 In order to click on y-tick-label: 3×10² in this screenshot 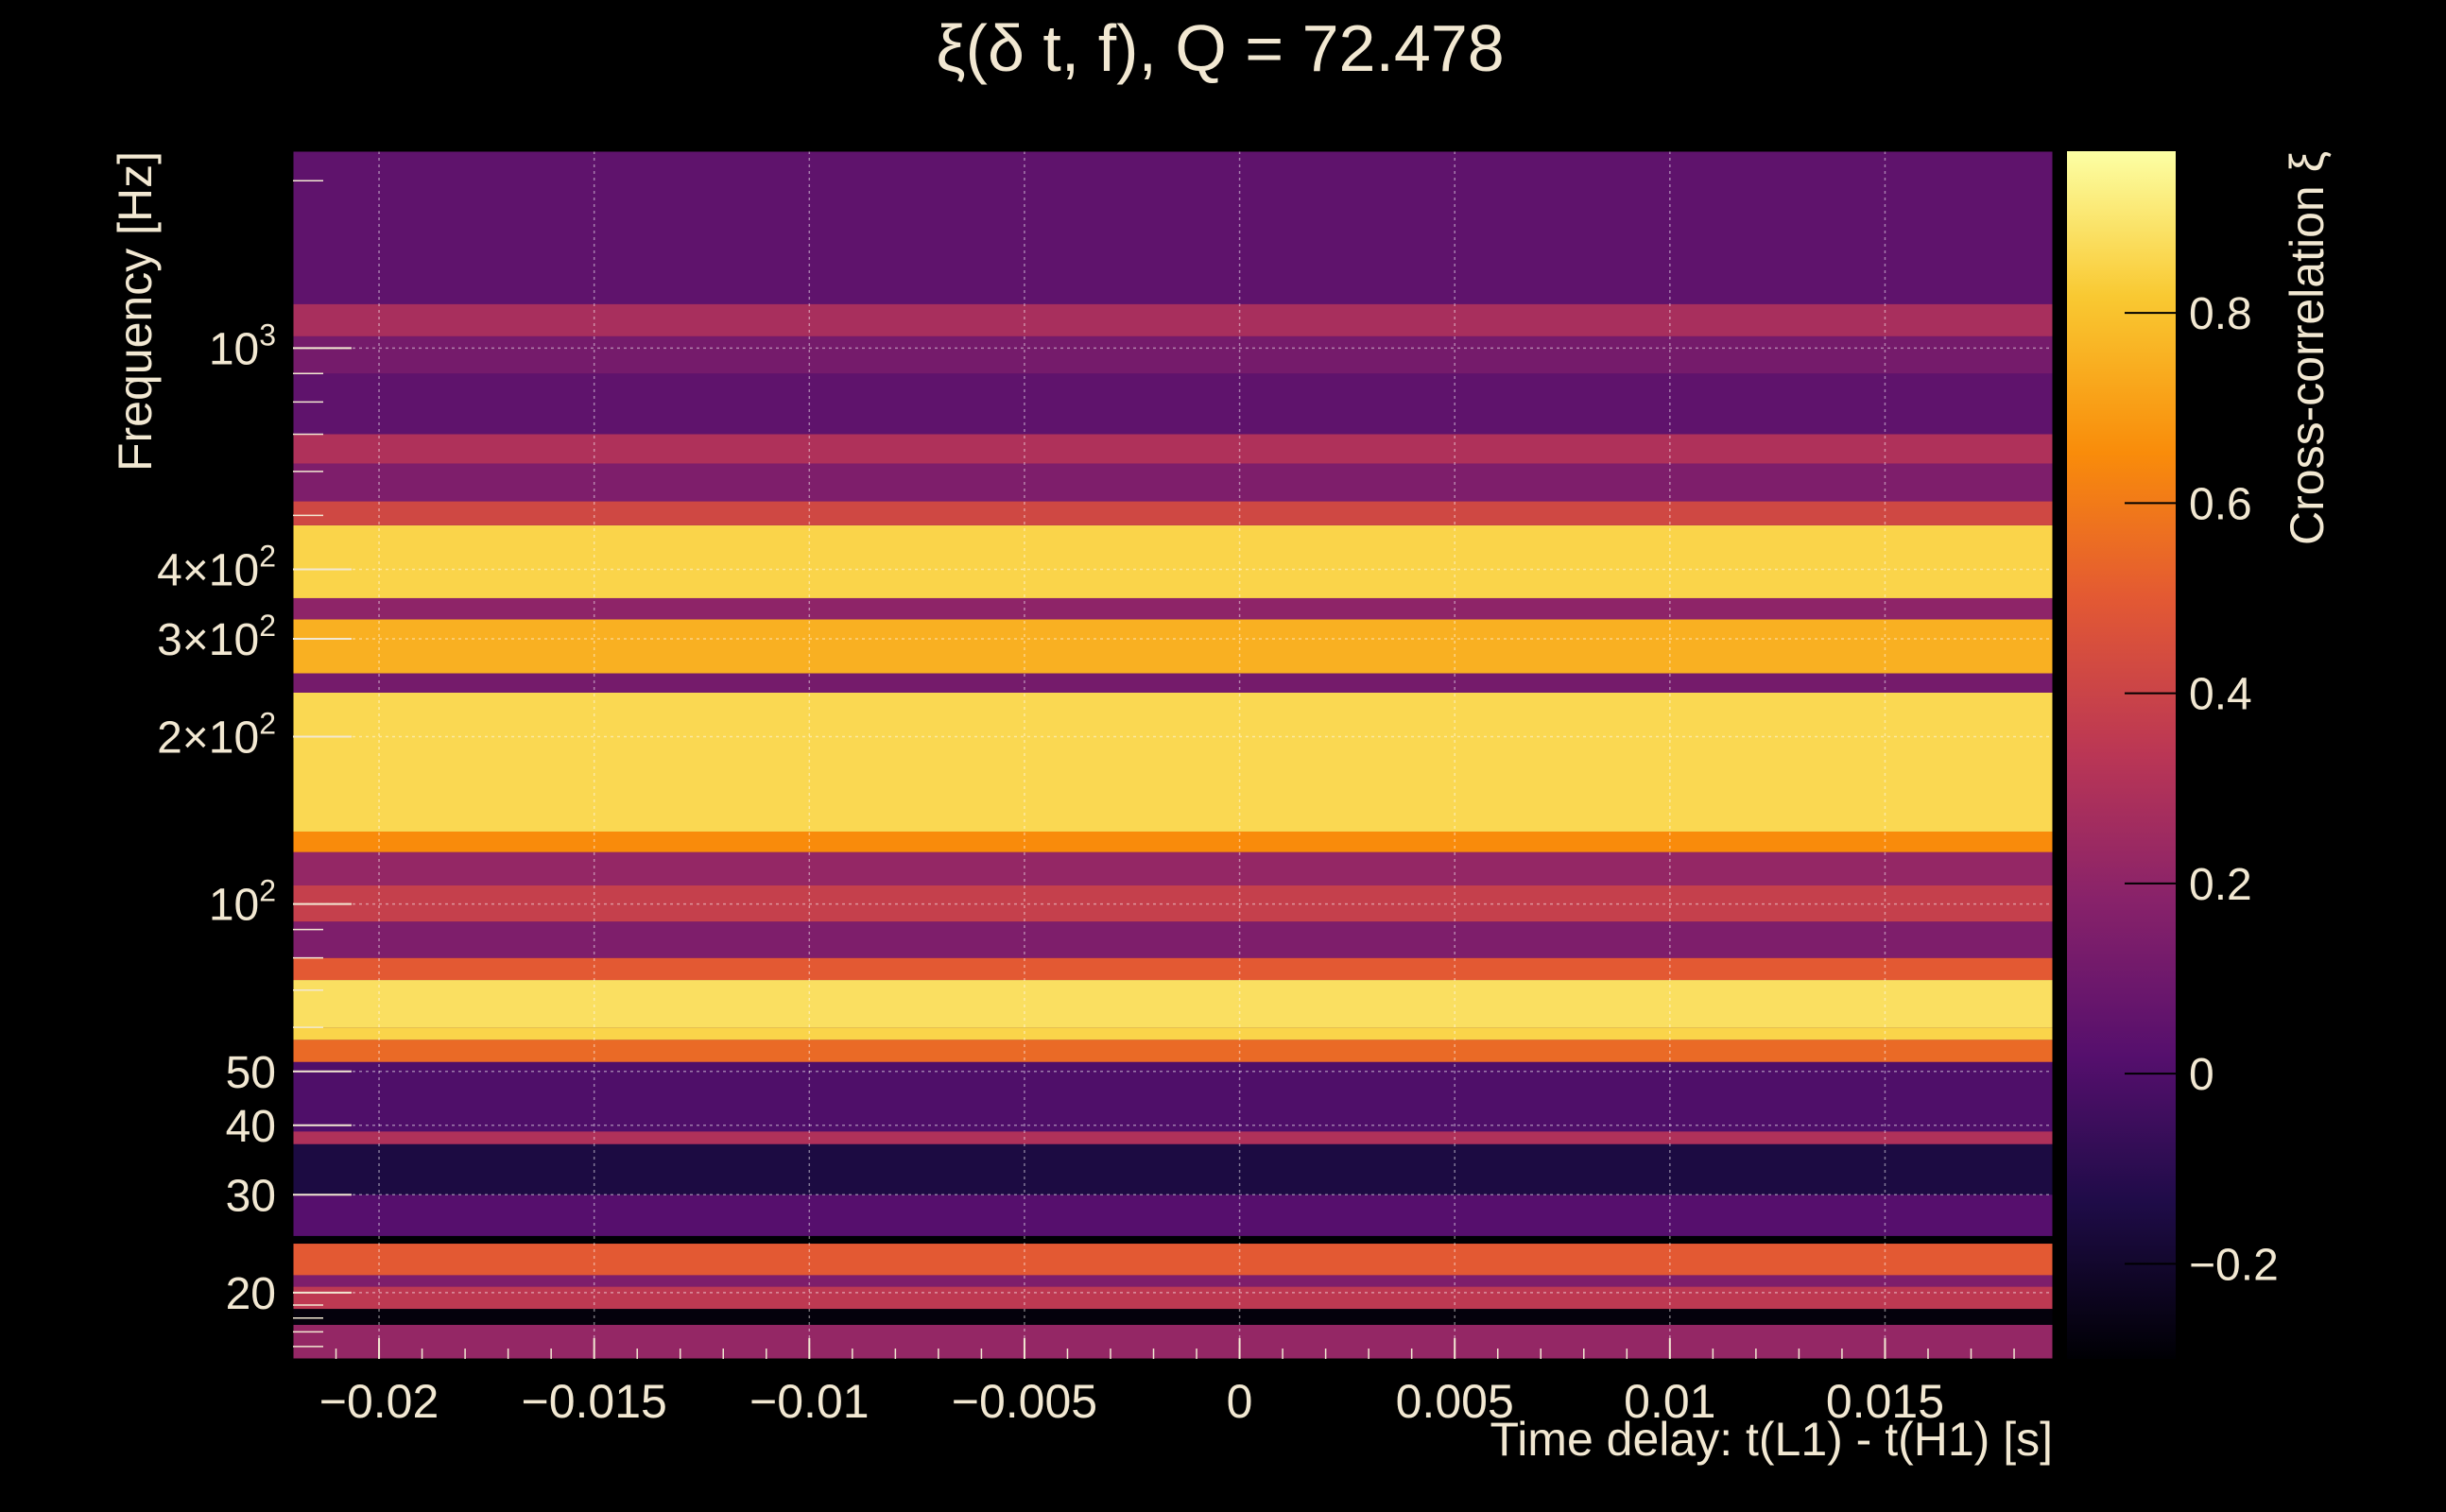, I will do `click(217, 637)`.